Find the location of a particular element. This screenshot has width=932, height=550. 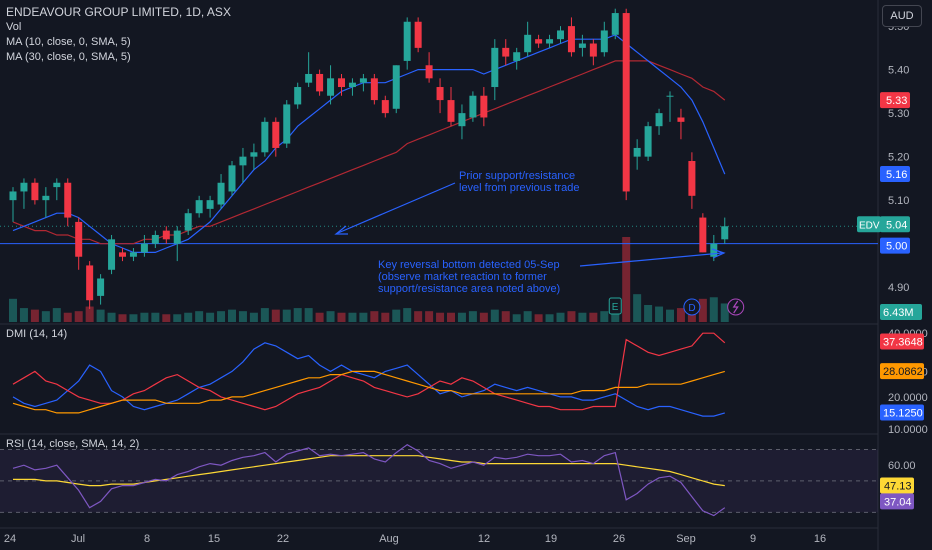

time-tick-label: 9 is located at coordinates (753, 539).